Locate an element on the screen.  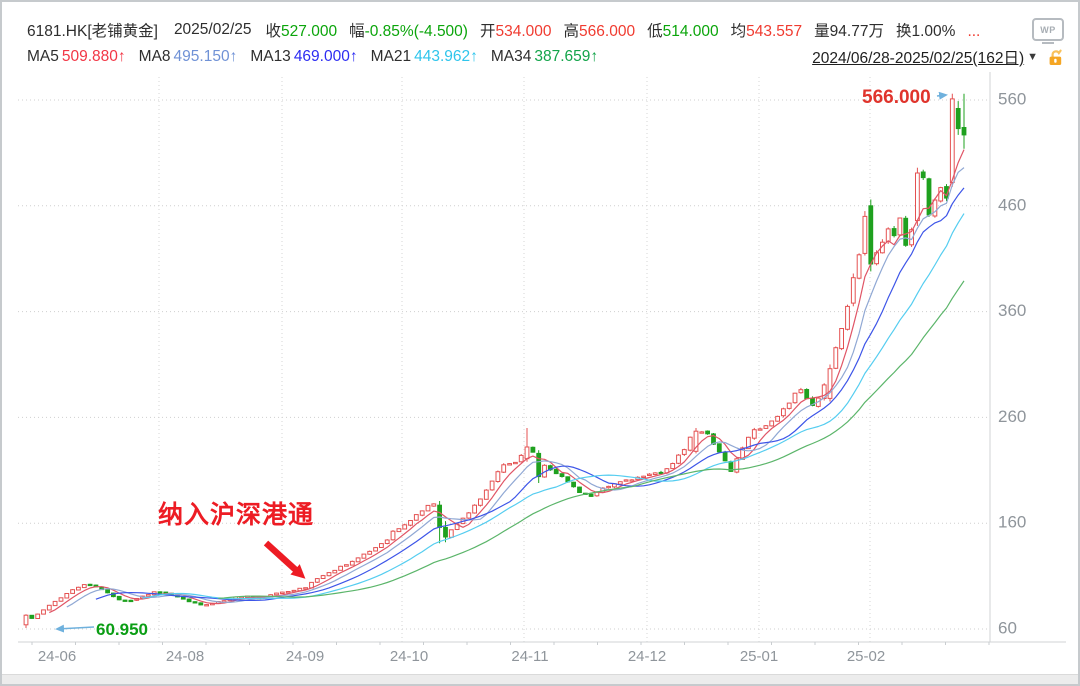
quote-field: 收527.000 is located at coordinates (302, 31).